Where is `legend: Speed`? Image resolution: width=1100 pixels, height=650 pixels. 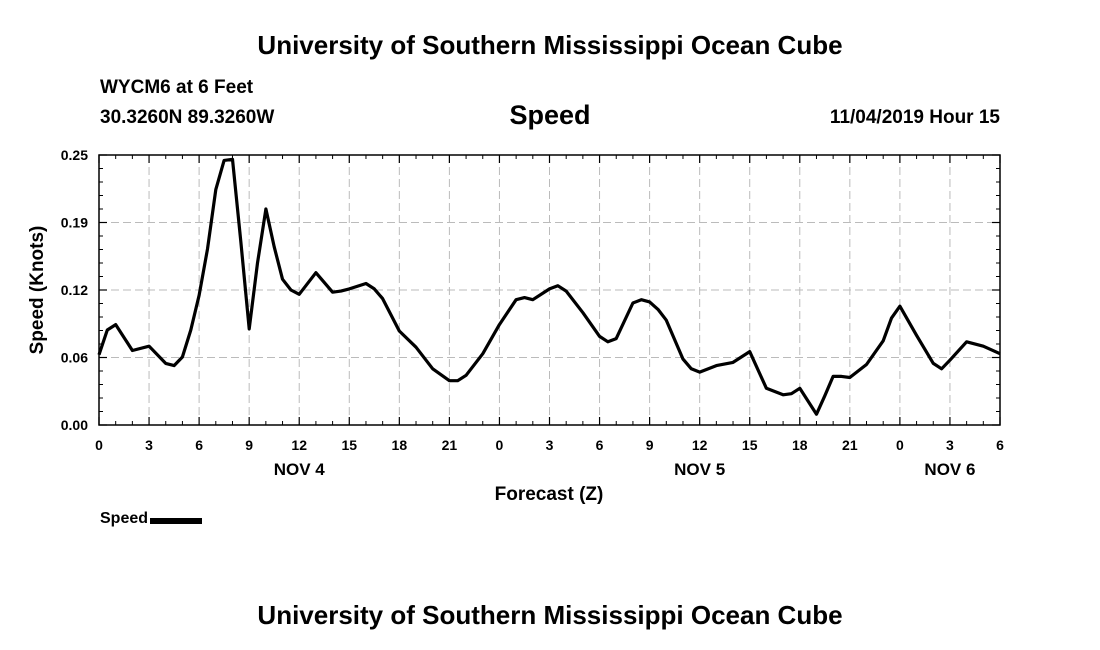 legend: Speed is located at coordinates (151, 519).